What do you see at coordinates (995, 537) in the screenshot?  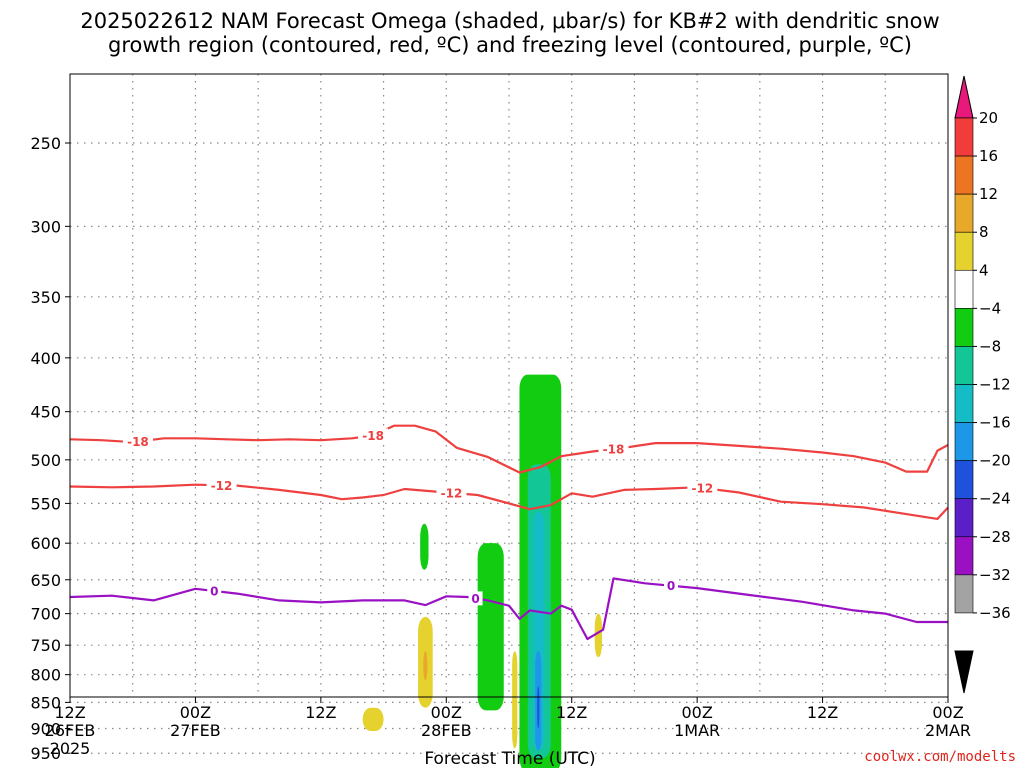 I see `colorbar-label: −28` at bounding box center [995, 537].